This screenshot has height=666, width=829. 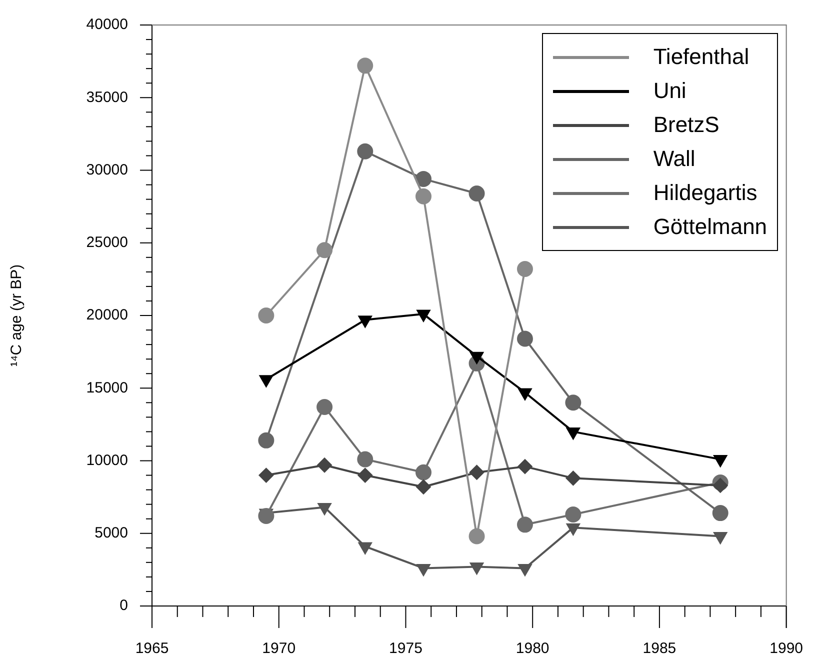 I want to click on legend-label: Tiefenthal, so click(x=701, y=57).